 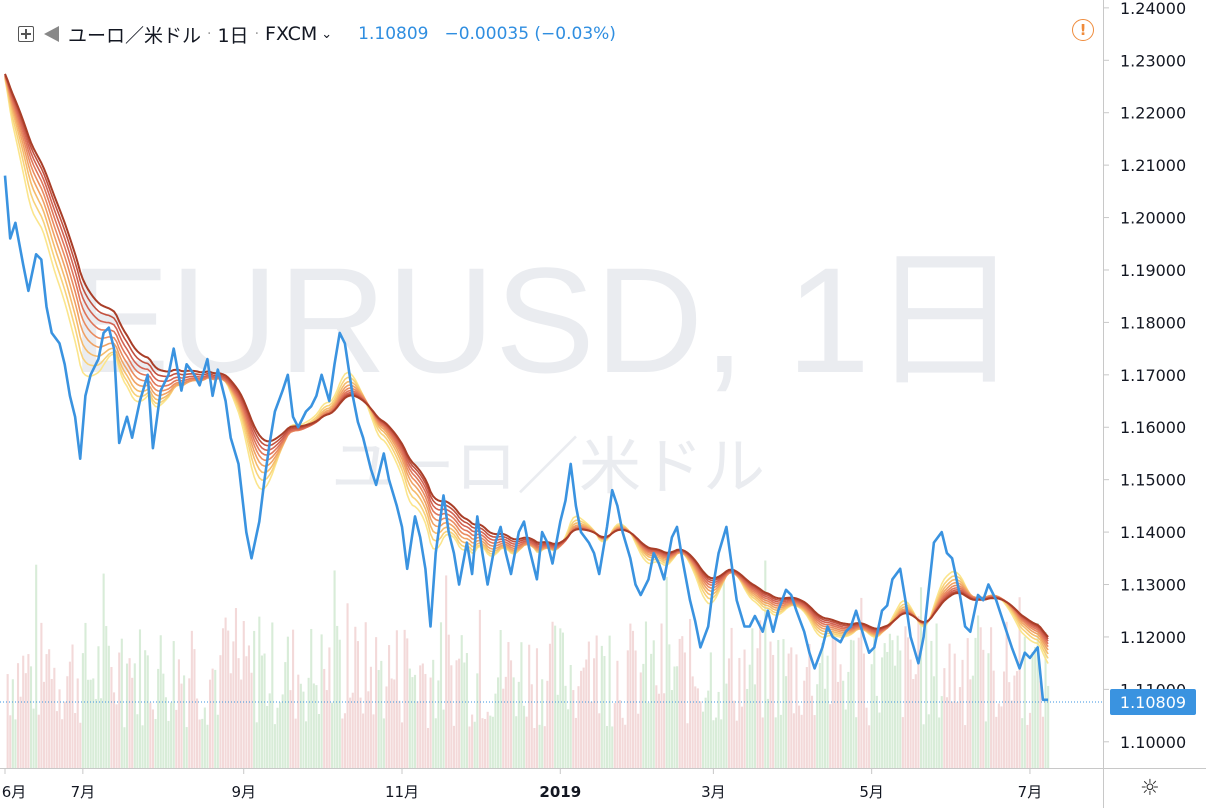 I want to click on symbol-name: ユーロ／米ドル, so click(x=135, y=35).